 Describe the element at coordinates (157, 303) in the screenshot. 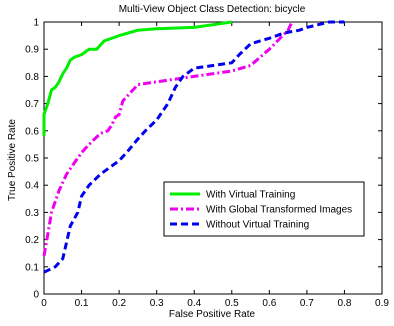

I see `x-tick-label: 0.3` at that location.